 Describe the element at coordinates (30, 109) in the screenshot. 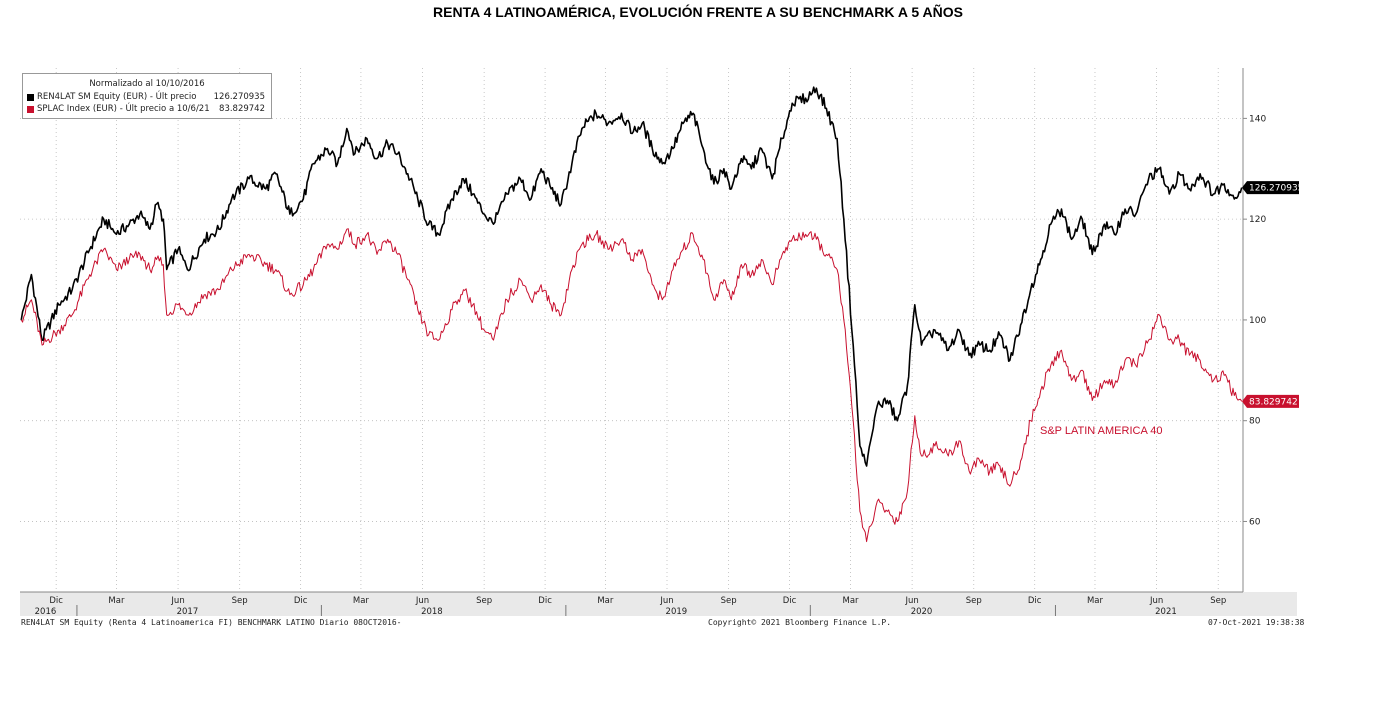

I see `legend-swatch-bench` at that location.